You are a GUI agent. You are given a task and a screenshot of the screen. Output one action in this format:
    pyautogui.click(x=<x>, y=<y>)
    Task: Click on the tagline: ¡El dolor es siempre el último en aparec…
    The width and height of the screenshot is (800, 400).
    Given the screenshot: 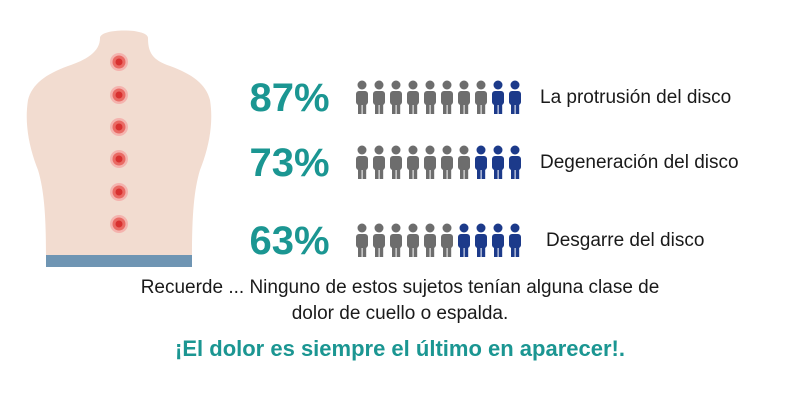 What is the action you would take?
    pyautogui.click(x=400, y=348)
    